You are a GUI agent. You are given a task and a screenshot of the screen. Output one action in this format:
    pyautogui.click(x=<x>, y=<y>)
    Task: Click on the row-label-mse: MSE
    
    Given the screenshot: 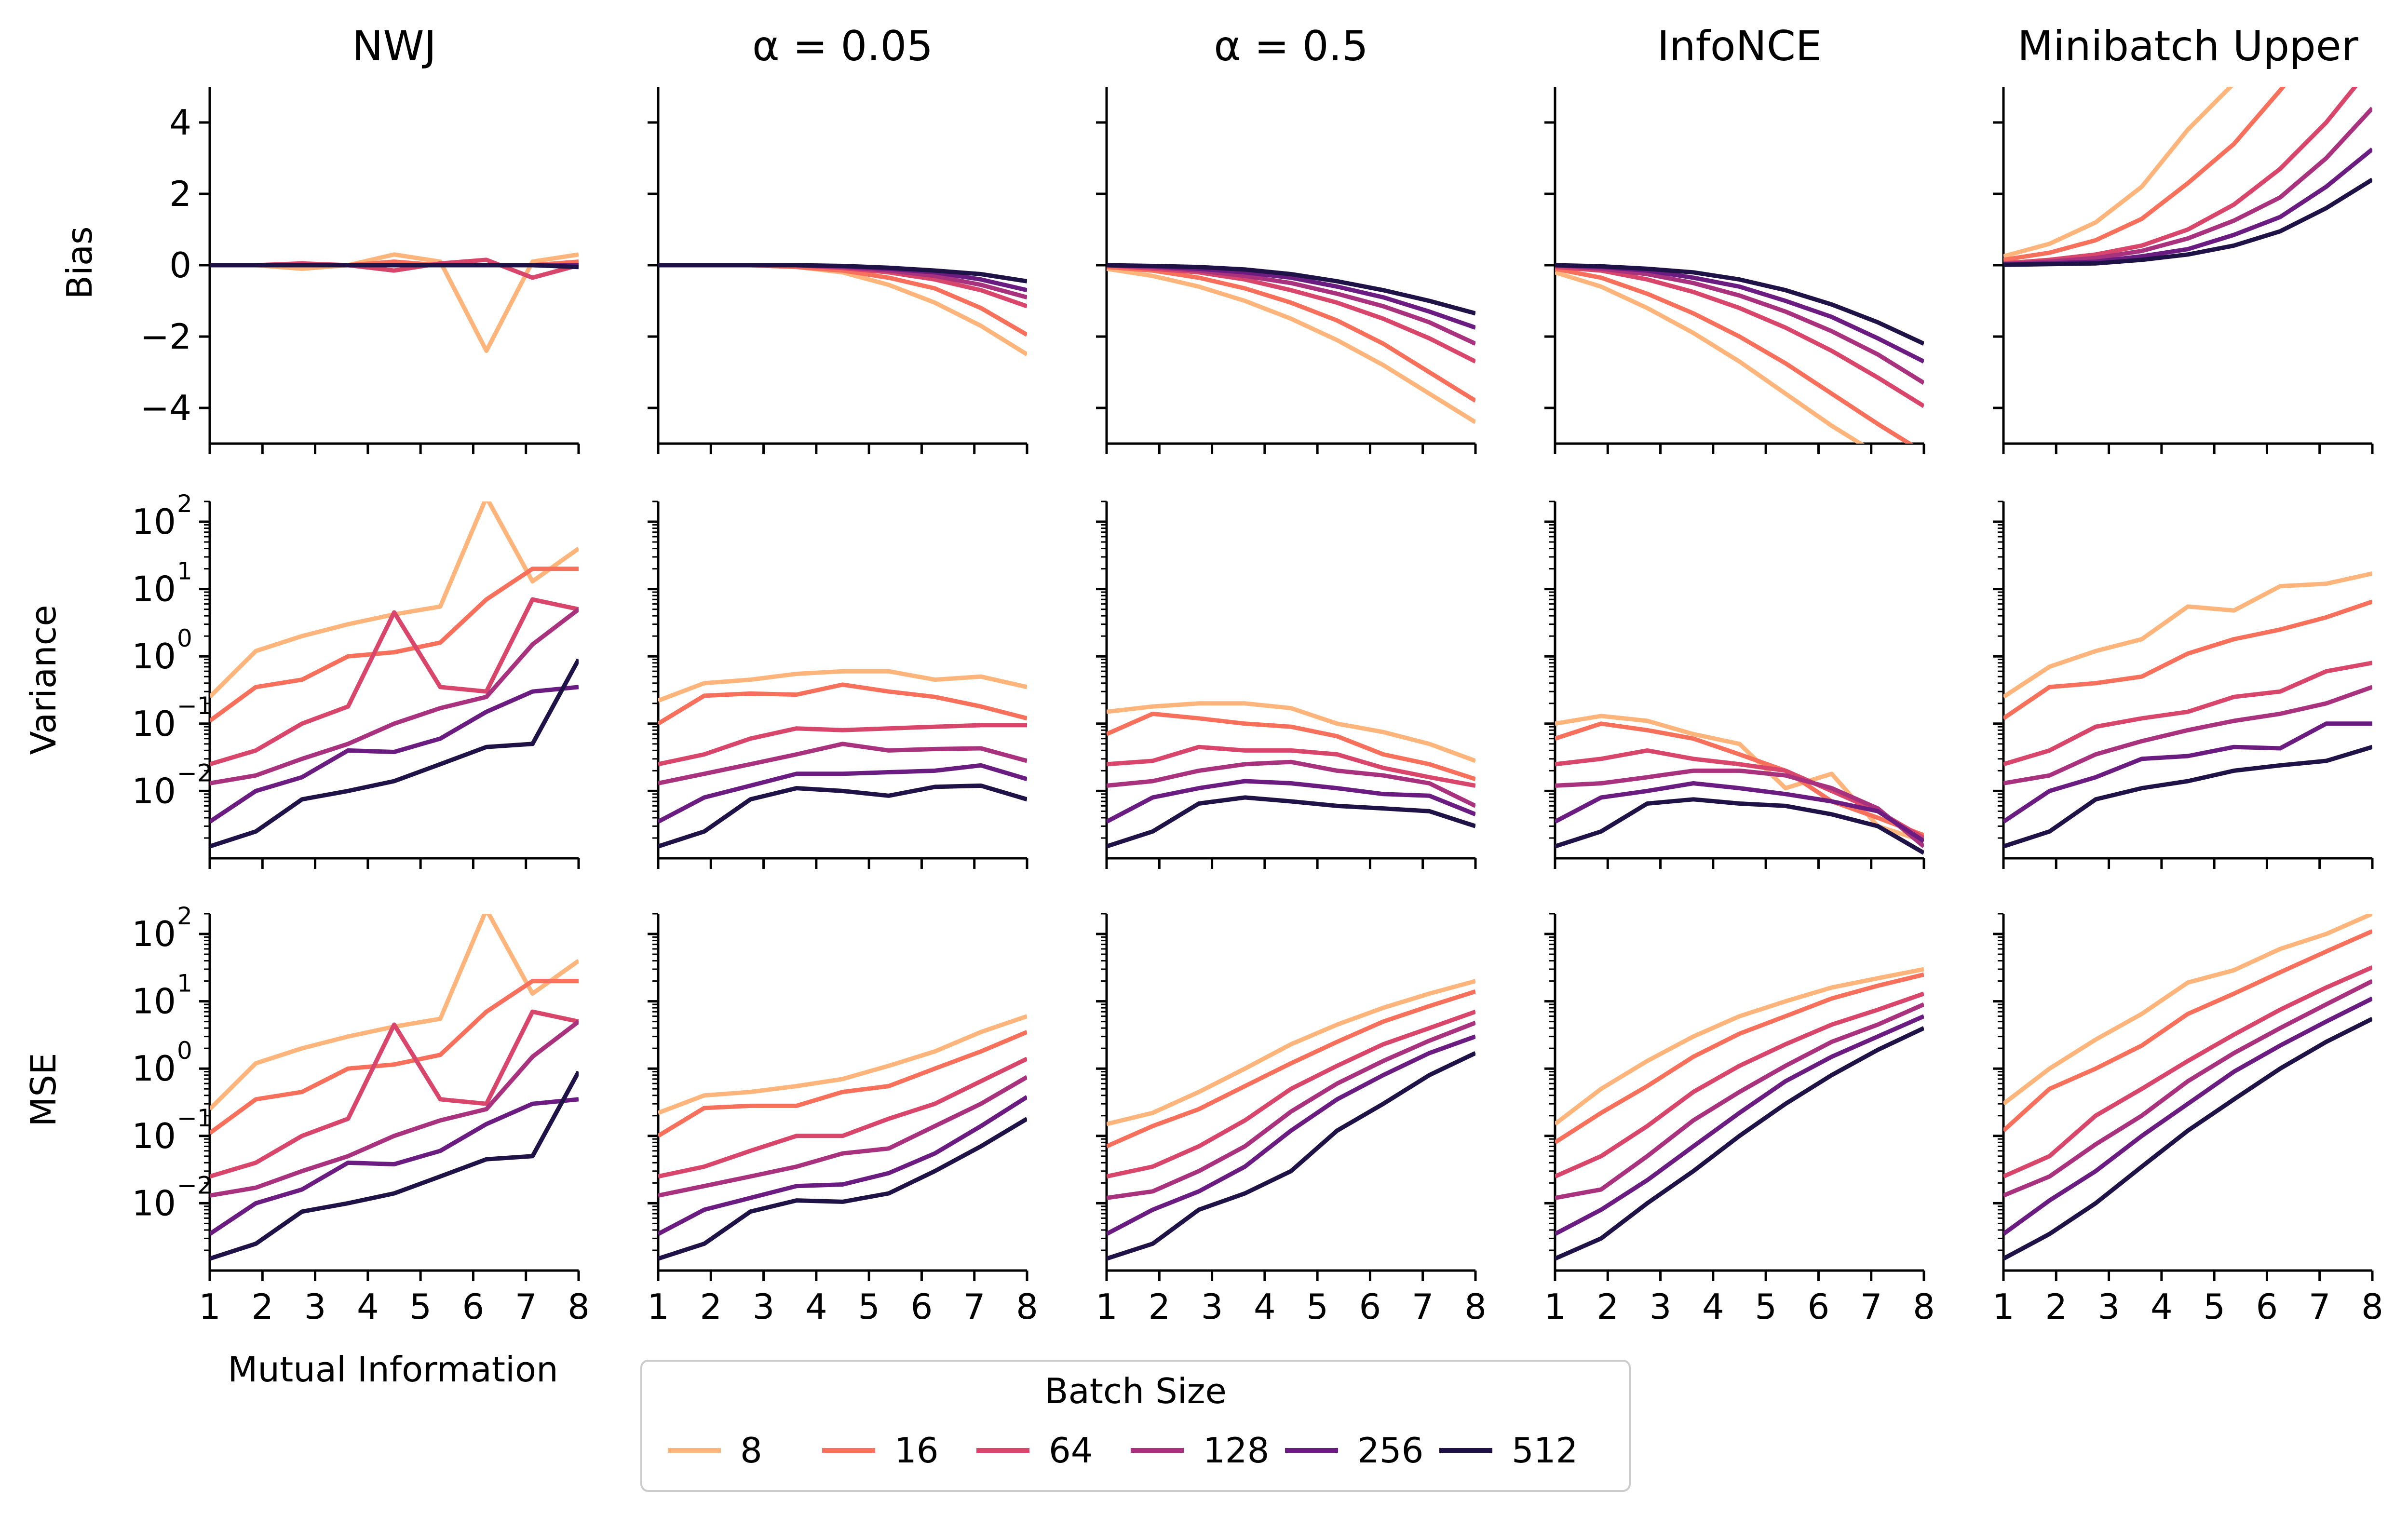 What is the action you would take?
    pyautogui.click(x=44, y=1089)
    